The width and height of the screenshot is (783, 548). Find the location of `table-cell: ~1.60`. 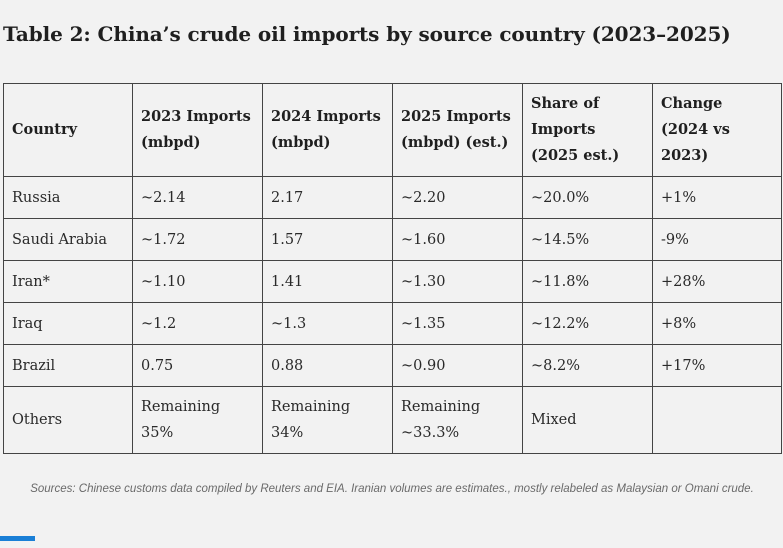

table-cell: ~1.60 is located at coordinates (457, 239).